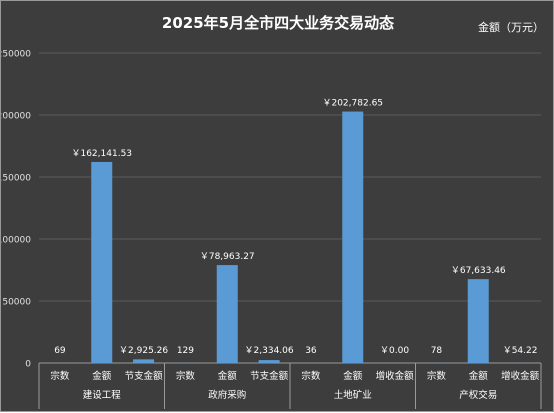  What do you see at coordinates (60, 351) in the screenshot?
I see `data-label: 69` at bounding box center [60, 351].